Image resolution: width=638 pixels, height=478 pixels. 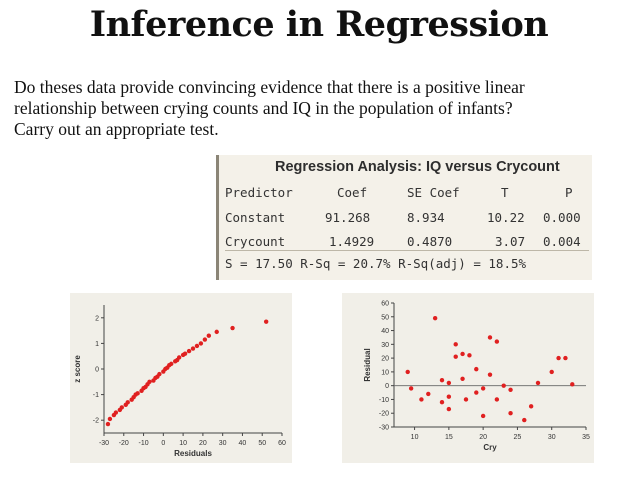 I want to click on regression-row: Constant 91.268 8.934 10.22 0.000, so click(x=407, y=220).